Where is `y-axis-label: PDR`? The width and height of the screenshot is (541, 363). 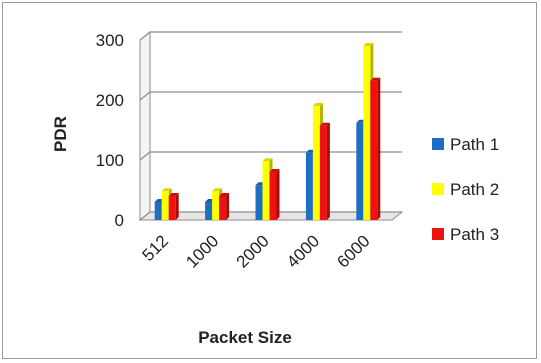
y-axis-label: PDR is located at coordinates (60, 134).